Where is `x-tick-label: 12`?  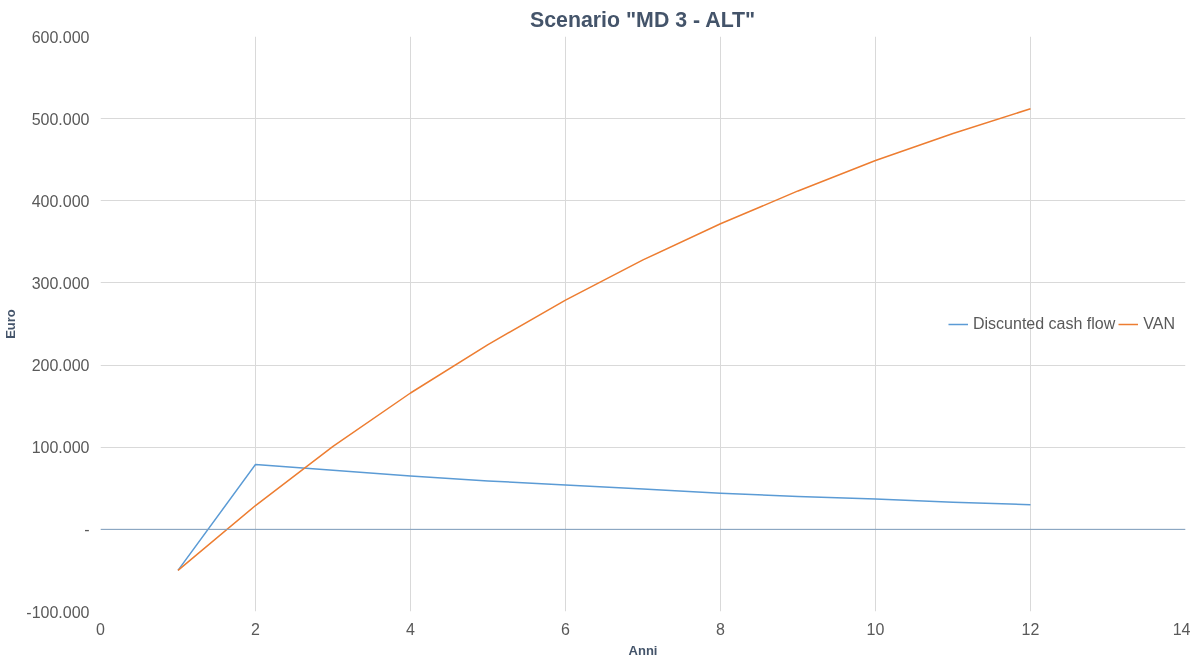
x-tick-label: 12 is located at coordinates (1030, 629).